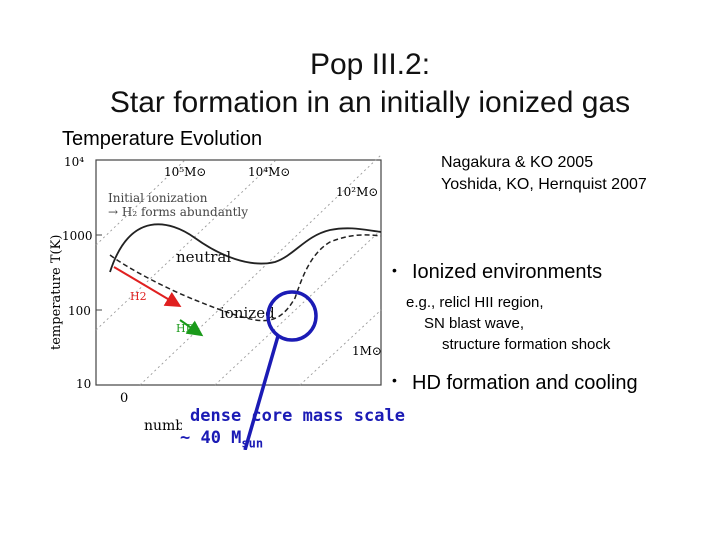 This screenshot has width=720, height=540. Describe the element at coordinates (147, 287) in the screenshot. I see `h2-arrow` at that location.